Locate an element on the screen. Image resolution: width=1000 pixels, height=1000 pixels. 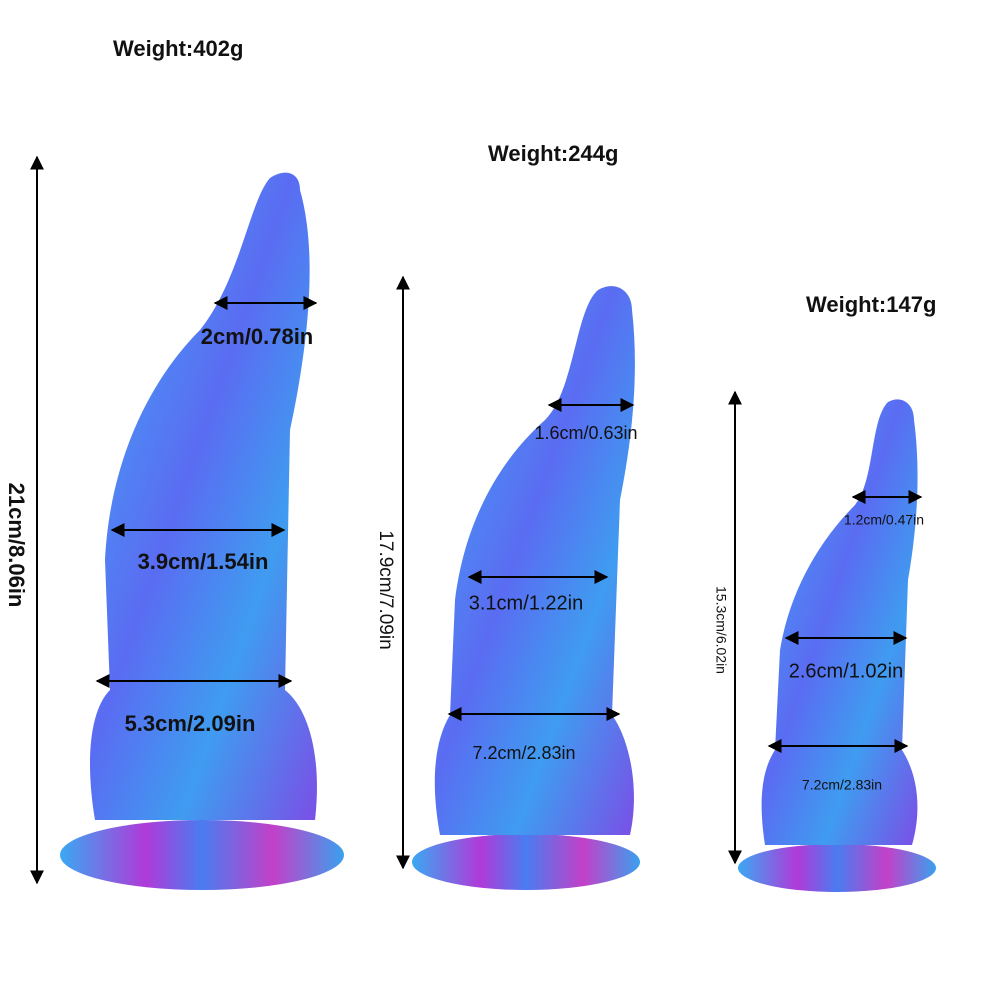
width: 1.6cm/0.63in is located at coordinates (585, 433).